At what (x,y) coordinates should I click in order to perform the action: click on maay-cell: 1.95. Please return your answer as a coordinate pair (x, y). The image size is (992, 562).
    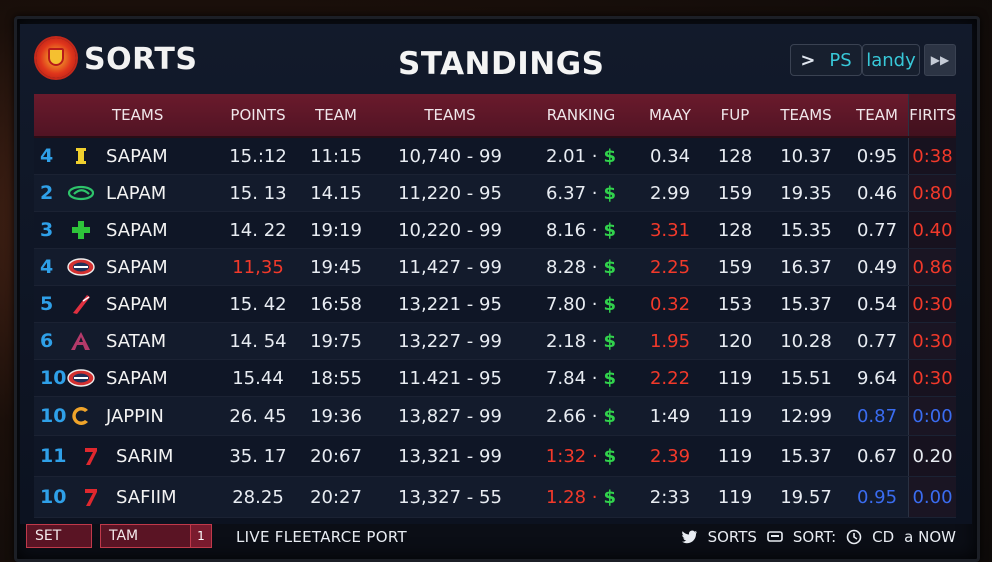
    Looking at the image, I should click on (670, 341).